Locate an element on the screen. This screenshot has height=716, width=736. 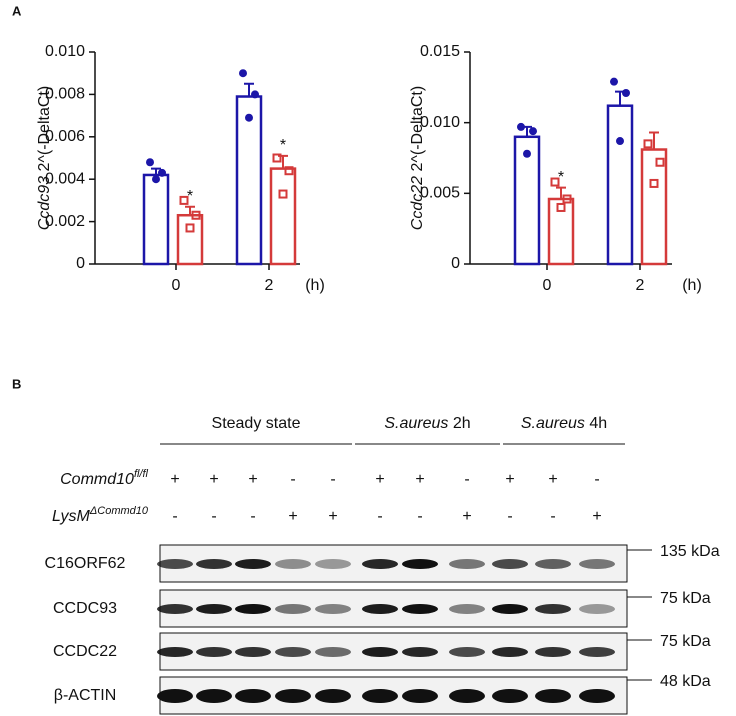
significance: * is located at coordinates (283, 145).